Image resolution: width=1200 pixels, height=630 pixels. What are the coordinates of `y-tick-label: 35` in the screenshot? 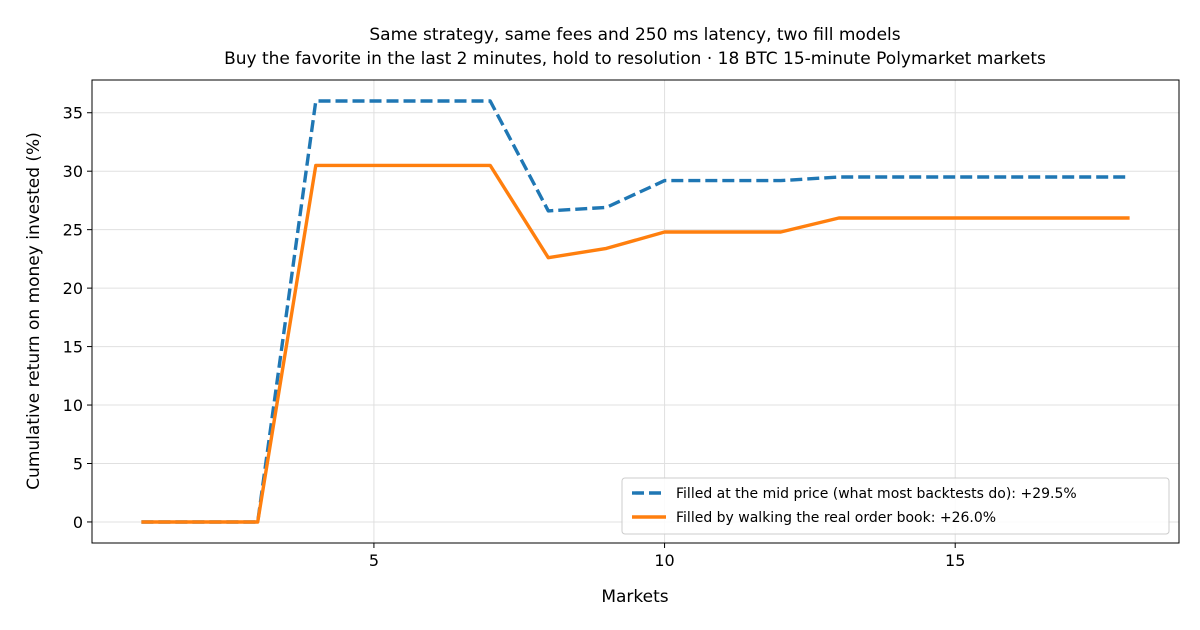 It's located at (73, 113).